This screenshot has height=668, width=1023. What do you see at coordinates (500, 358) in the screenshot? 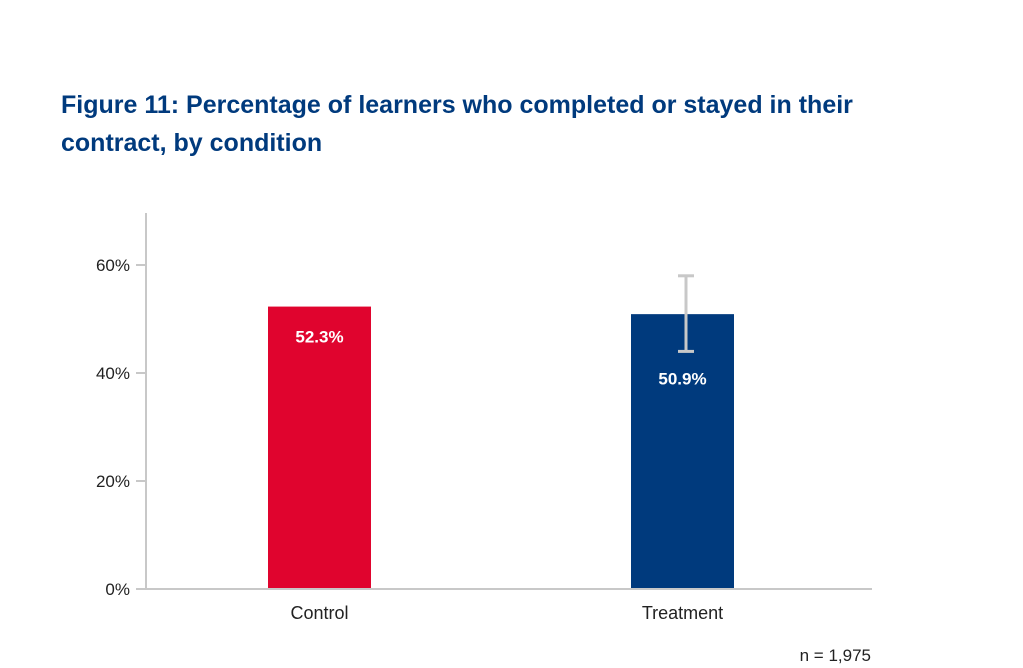
I see `value-labels: 52.3% 50.9%` at bounding box center [500, 358].